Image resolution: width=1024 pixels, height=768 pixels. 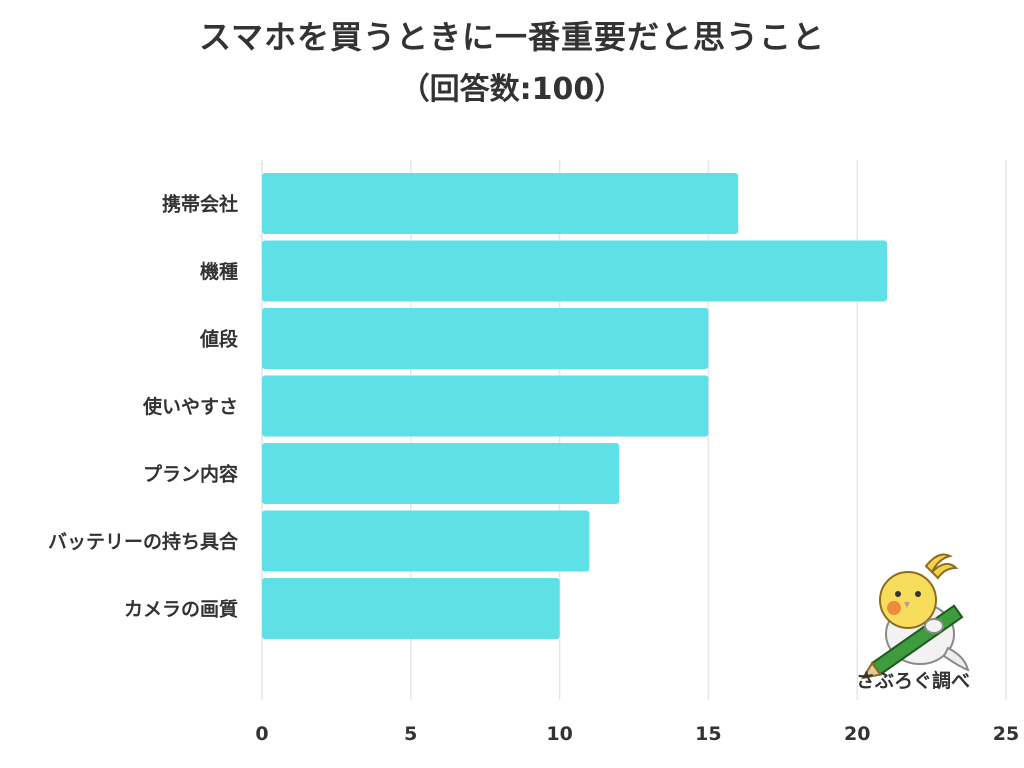 What do you see at coordinates (143, 541) in the screenshot?
I see `category-label: バッテリーの持ち具合` at bounding box center [143, 541].